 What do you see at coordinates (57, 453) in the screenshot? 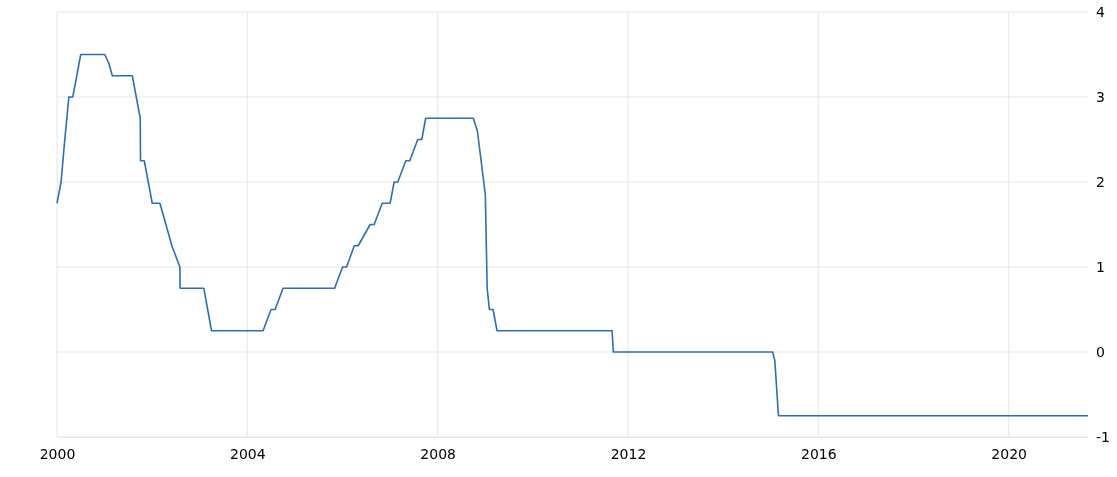
I see `x-tick-label: 2000` at bounding box center [57, 453].